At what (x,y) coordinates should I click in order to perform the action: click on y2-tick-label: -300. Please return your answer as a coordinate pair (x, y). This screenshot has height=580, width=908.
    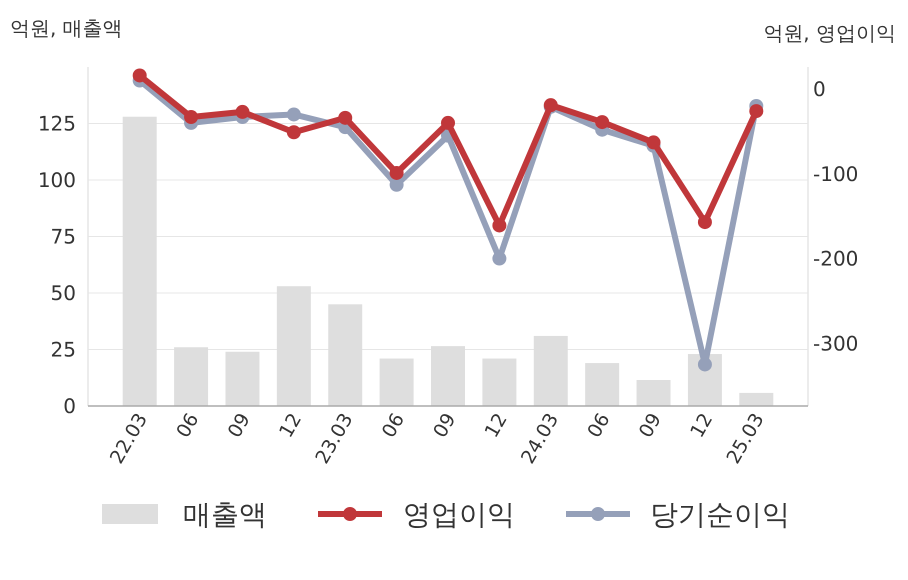
    Looking at the image, I should click on (835, 343).